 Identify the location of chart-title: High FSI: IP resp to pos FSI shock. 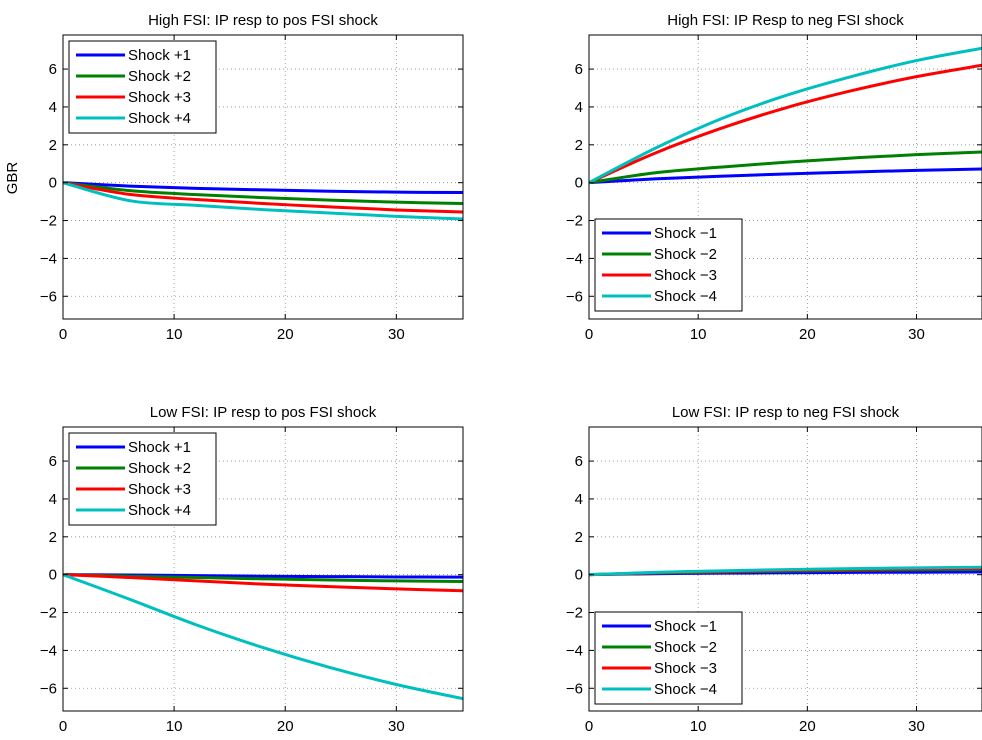
(263, 20).